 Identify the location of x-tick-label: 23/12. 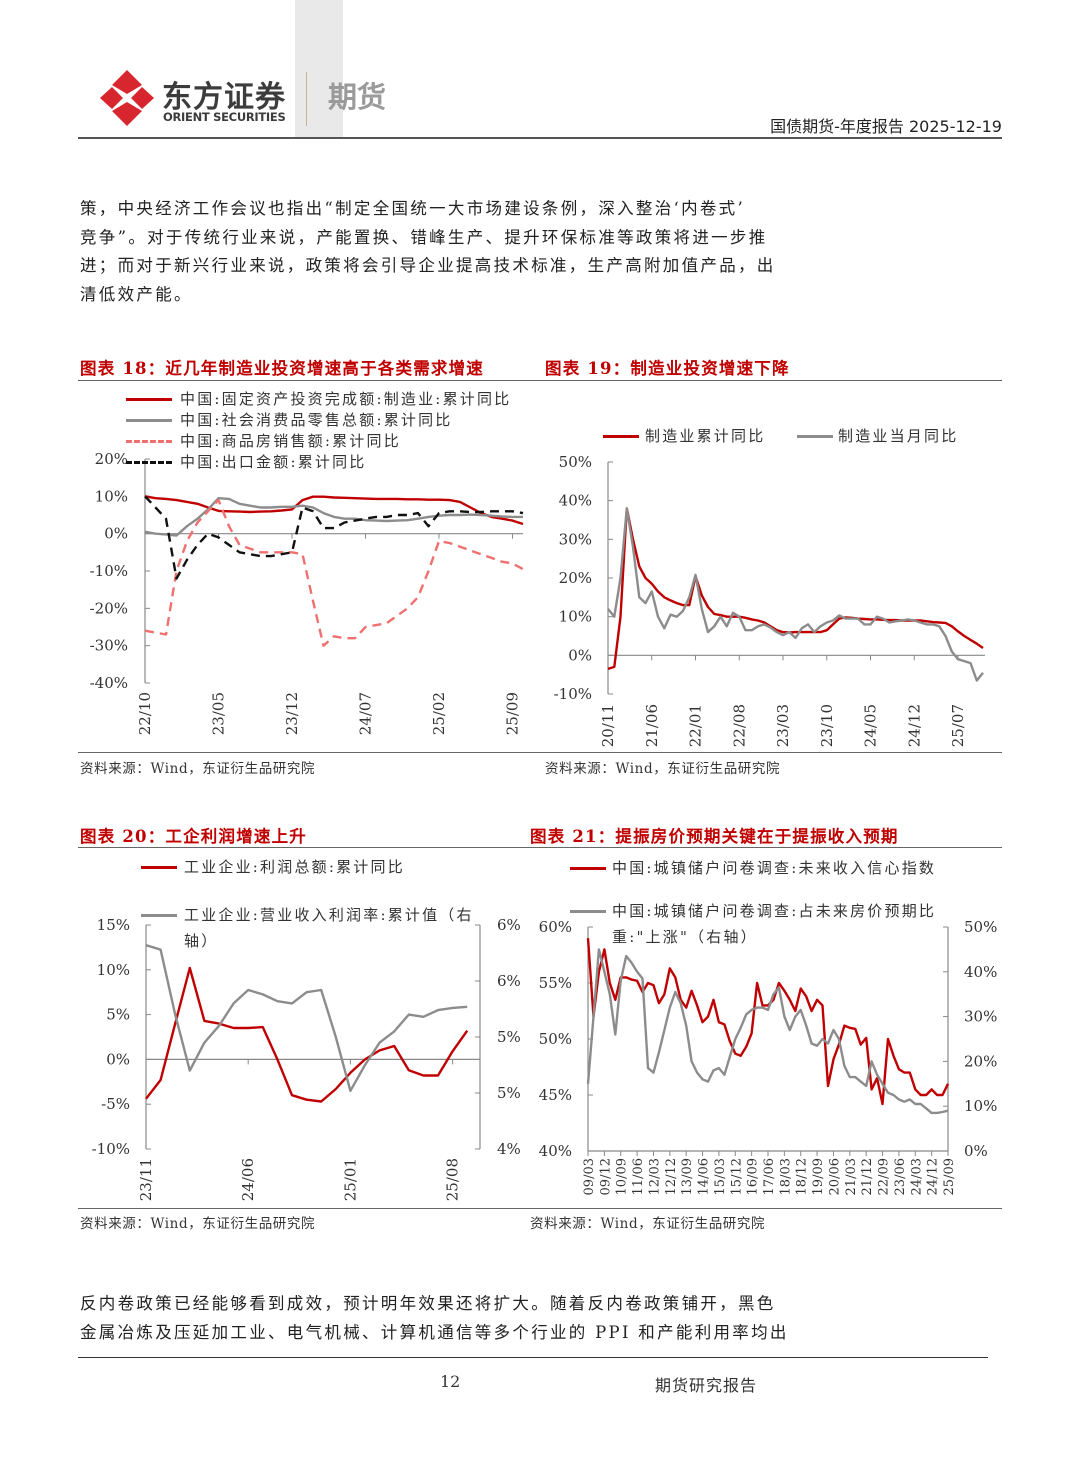
(292, 713).